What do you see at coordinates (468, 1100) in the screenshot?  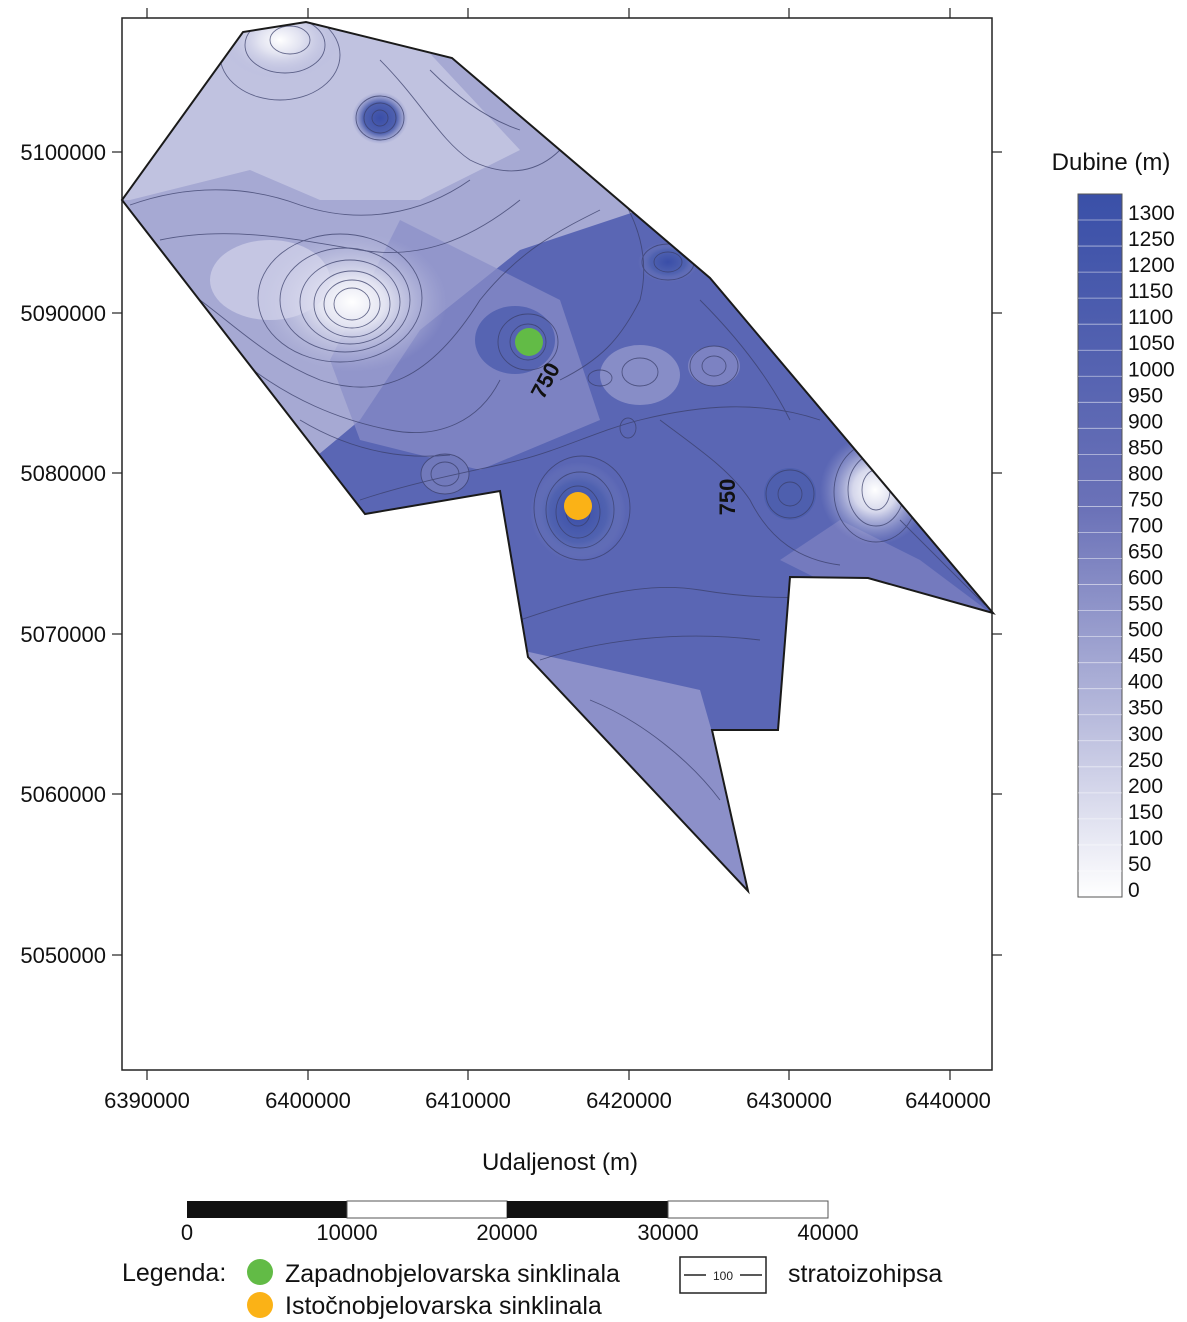 I see `x-tick-label: 6410000` at bounding box center [468, 1100].